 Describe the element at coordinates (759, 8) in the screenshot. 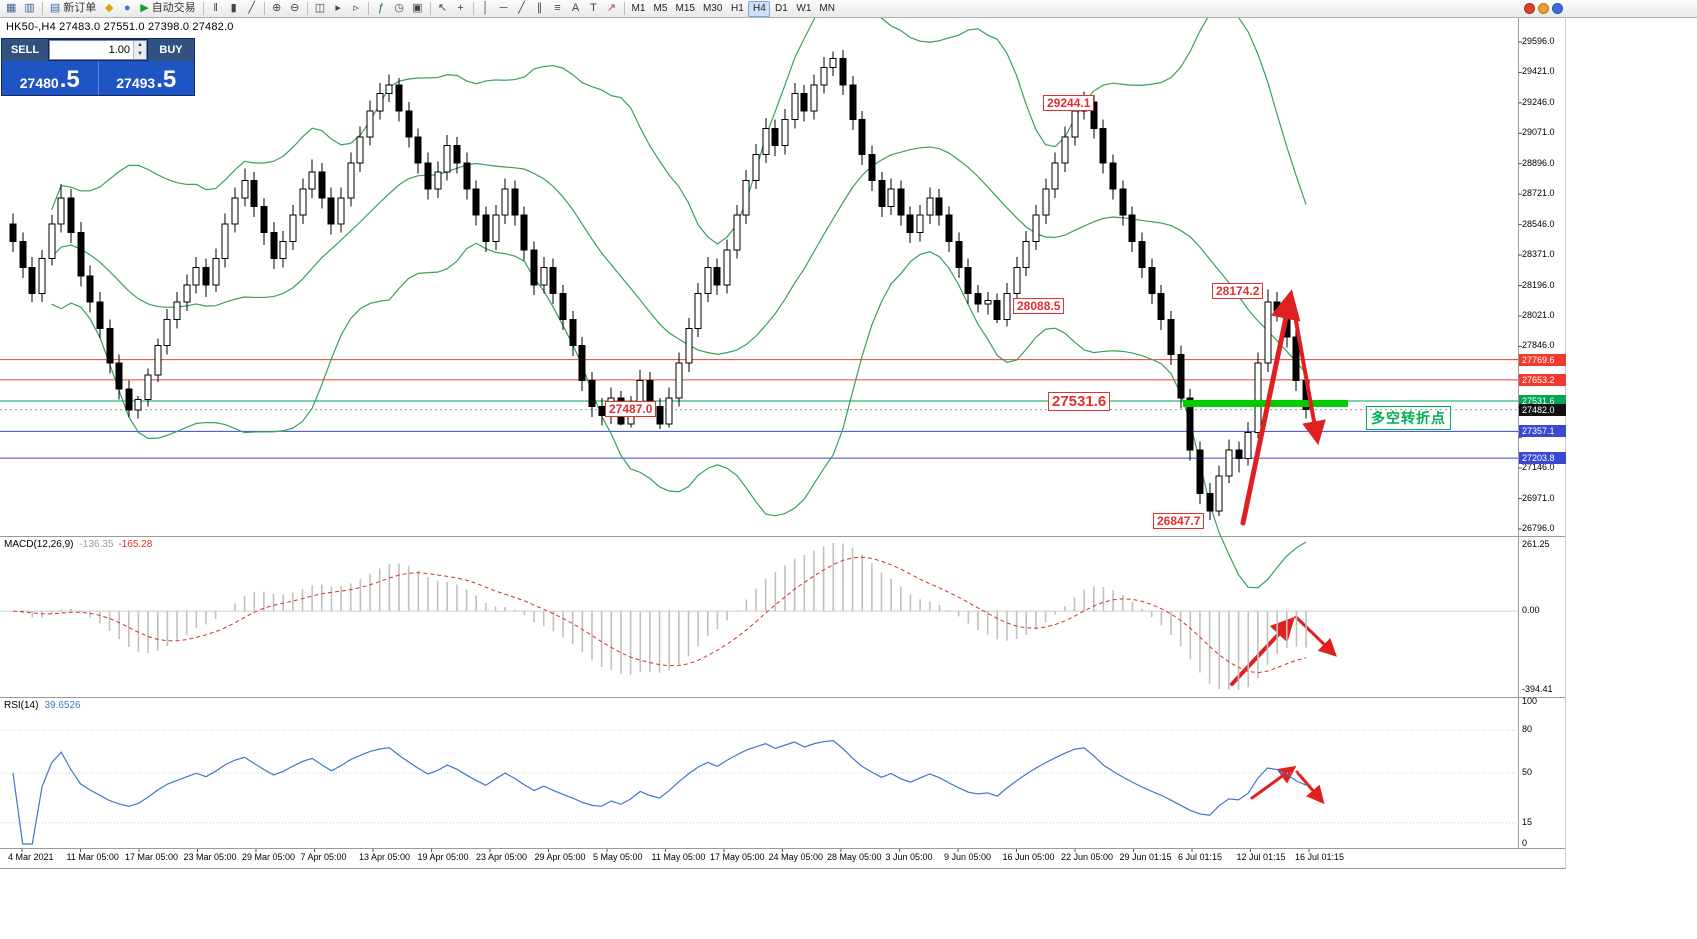

I see `timeframe-h4: H4` at that location.